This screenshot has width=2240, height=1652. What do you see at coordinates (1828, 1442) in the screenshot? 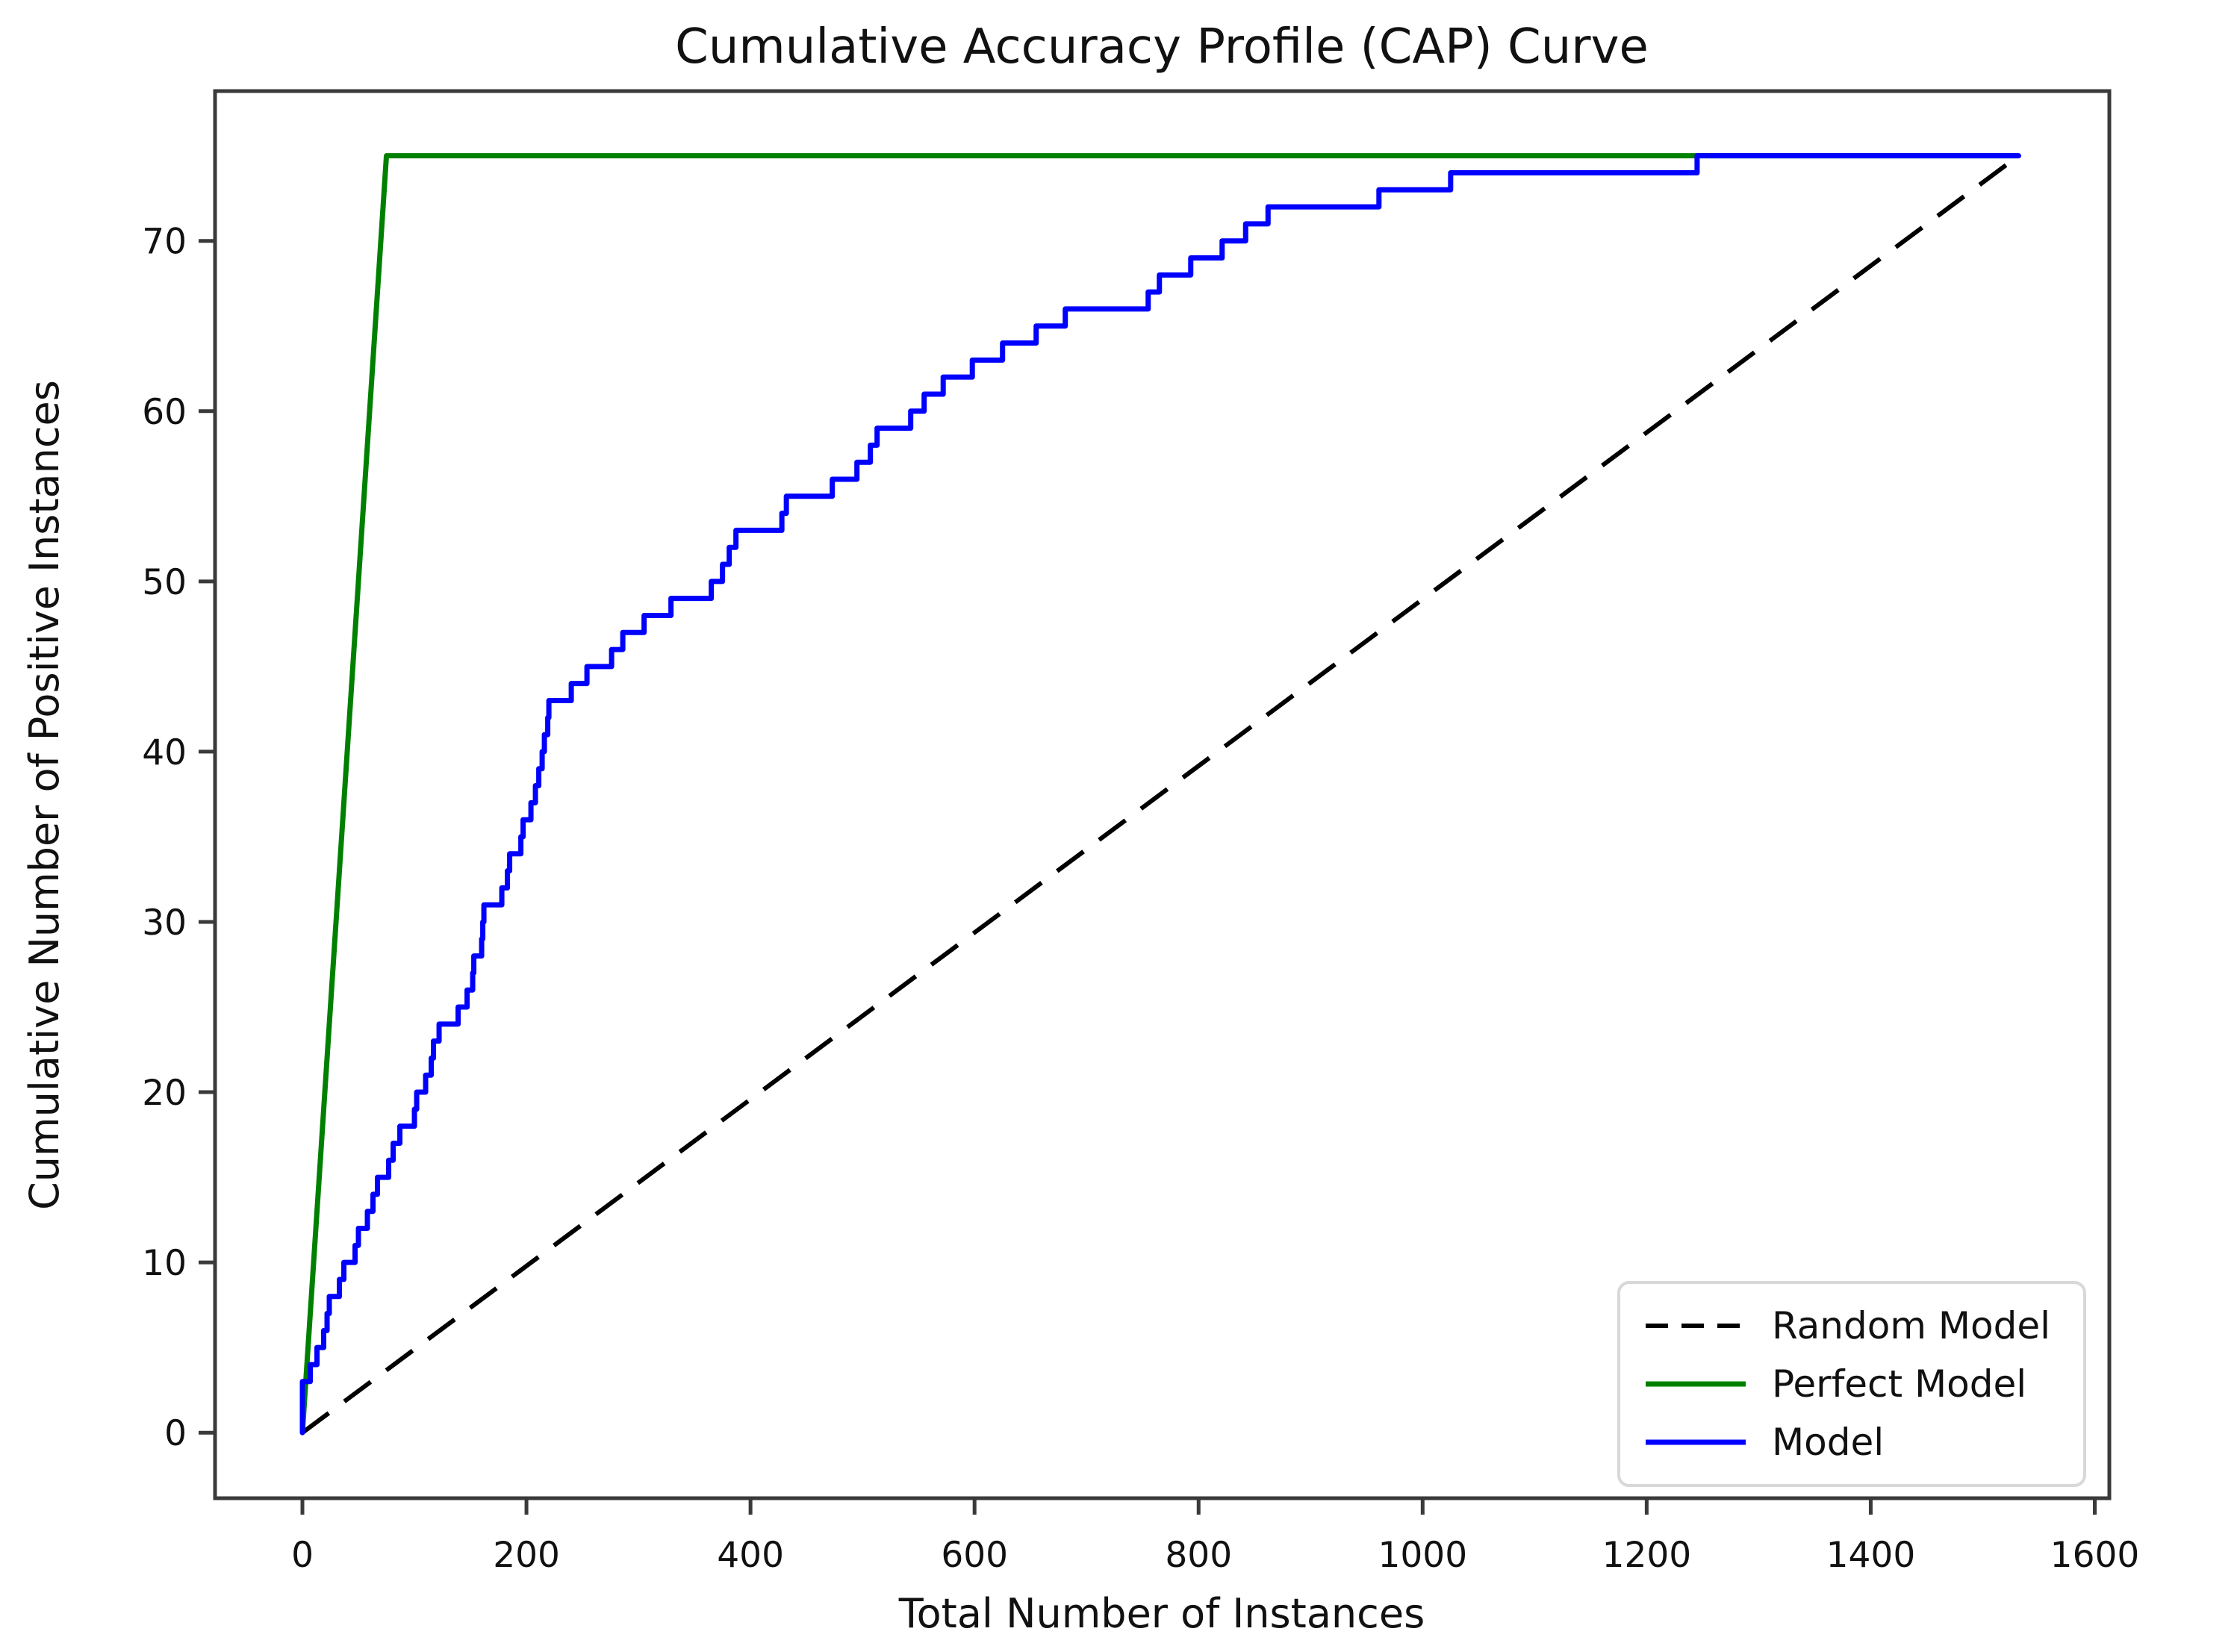
I see `legend-label: Model` at bounding box center [1828, 1442].